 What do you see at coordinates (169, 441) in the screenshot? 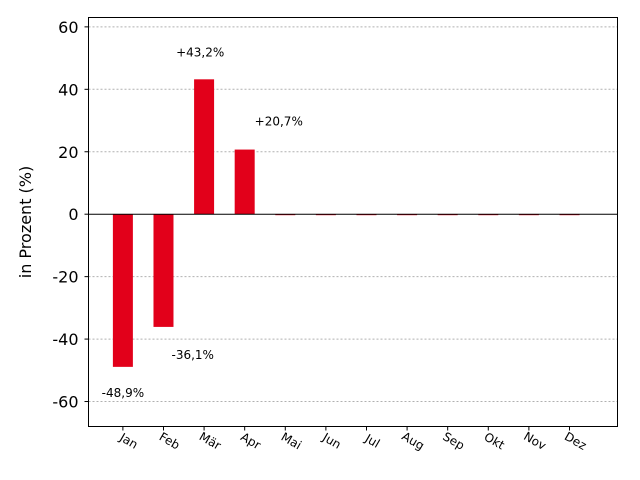
I see `x-tick-label: Feb` at bounding box center [169, 441].